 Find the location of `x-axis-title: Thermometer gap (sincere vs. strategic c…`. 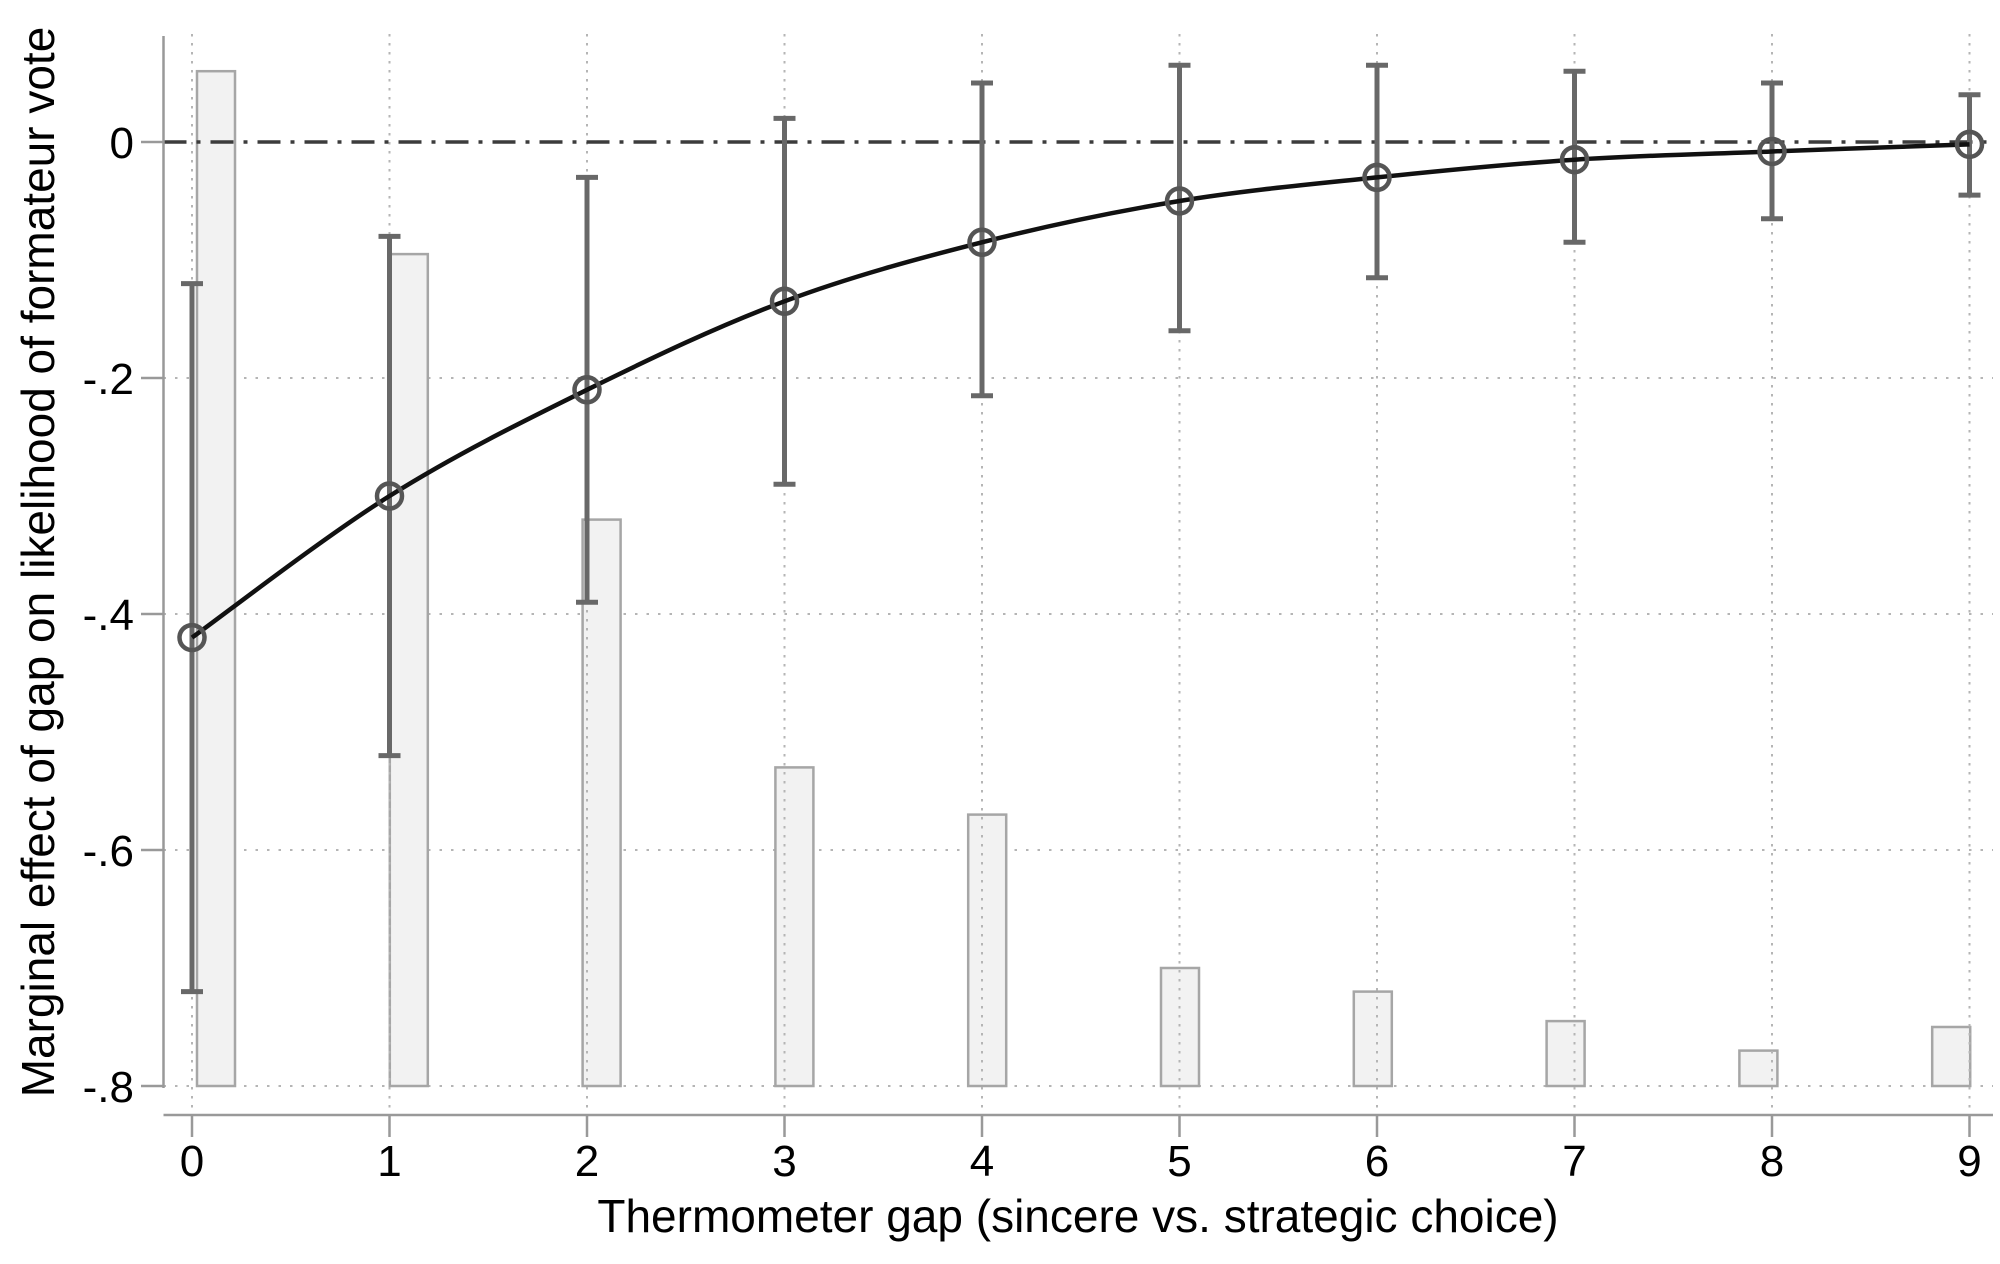

x-axis-title: Thermometer gap (sincere vs. strategic c… is located at coordinates (1077, 1216).